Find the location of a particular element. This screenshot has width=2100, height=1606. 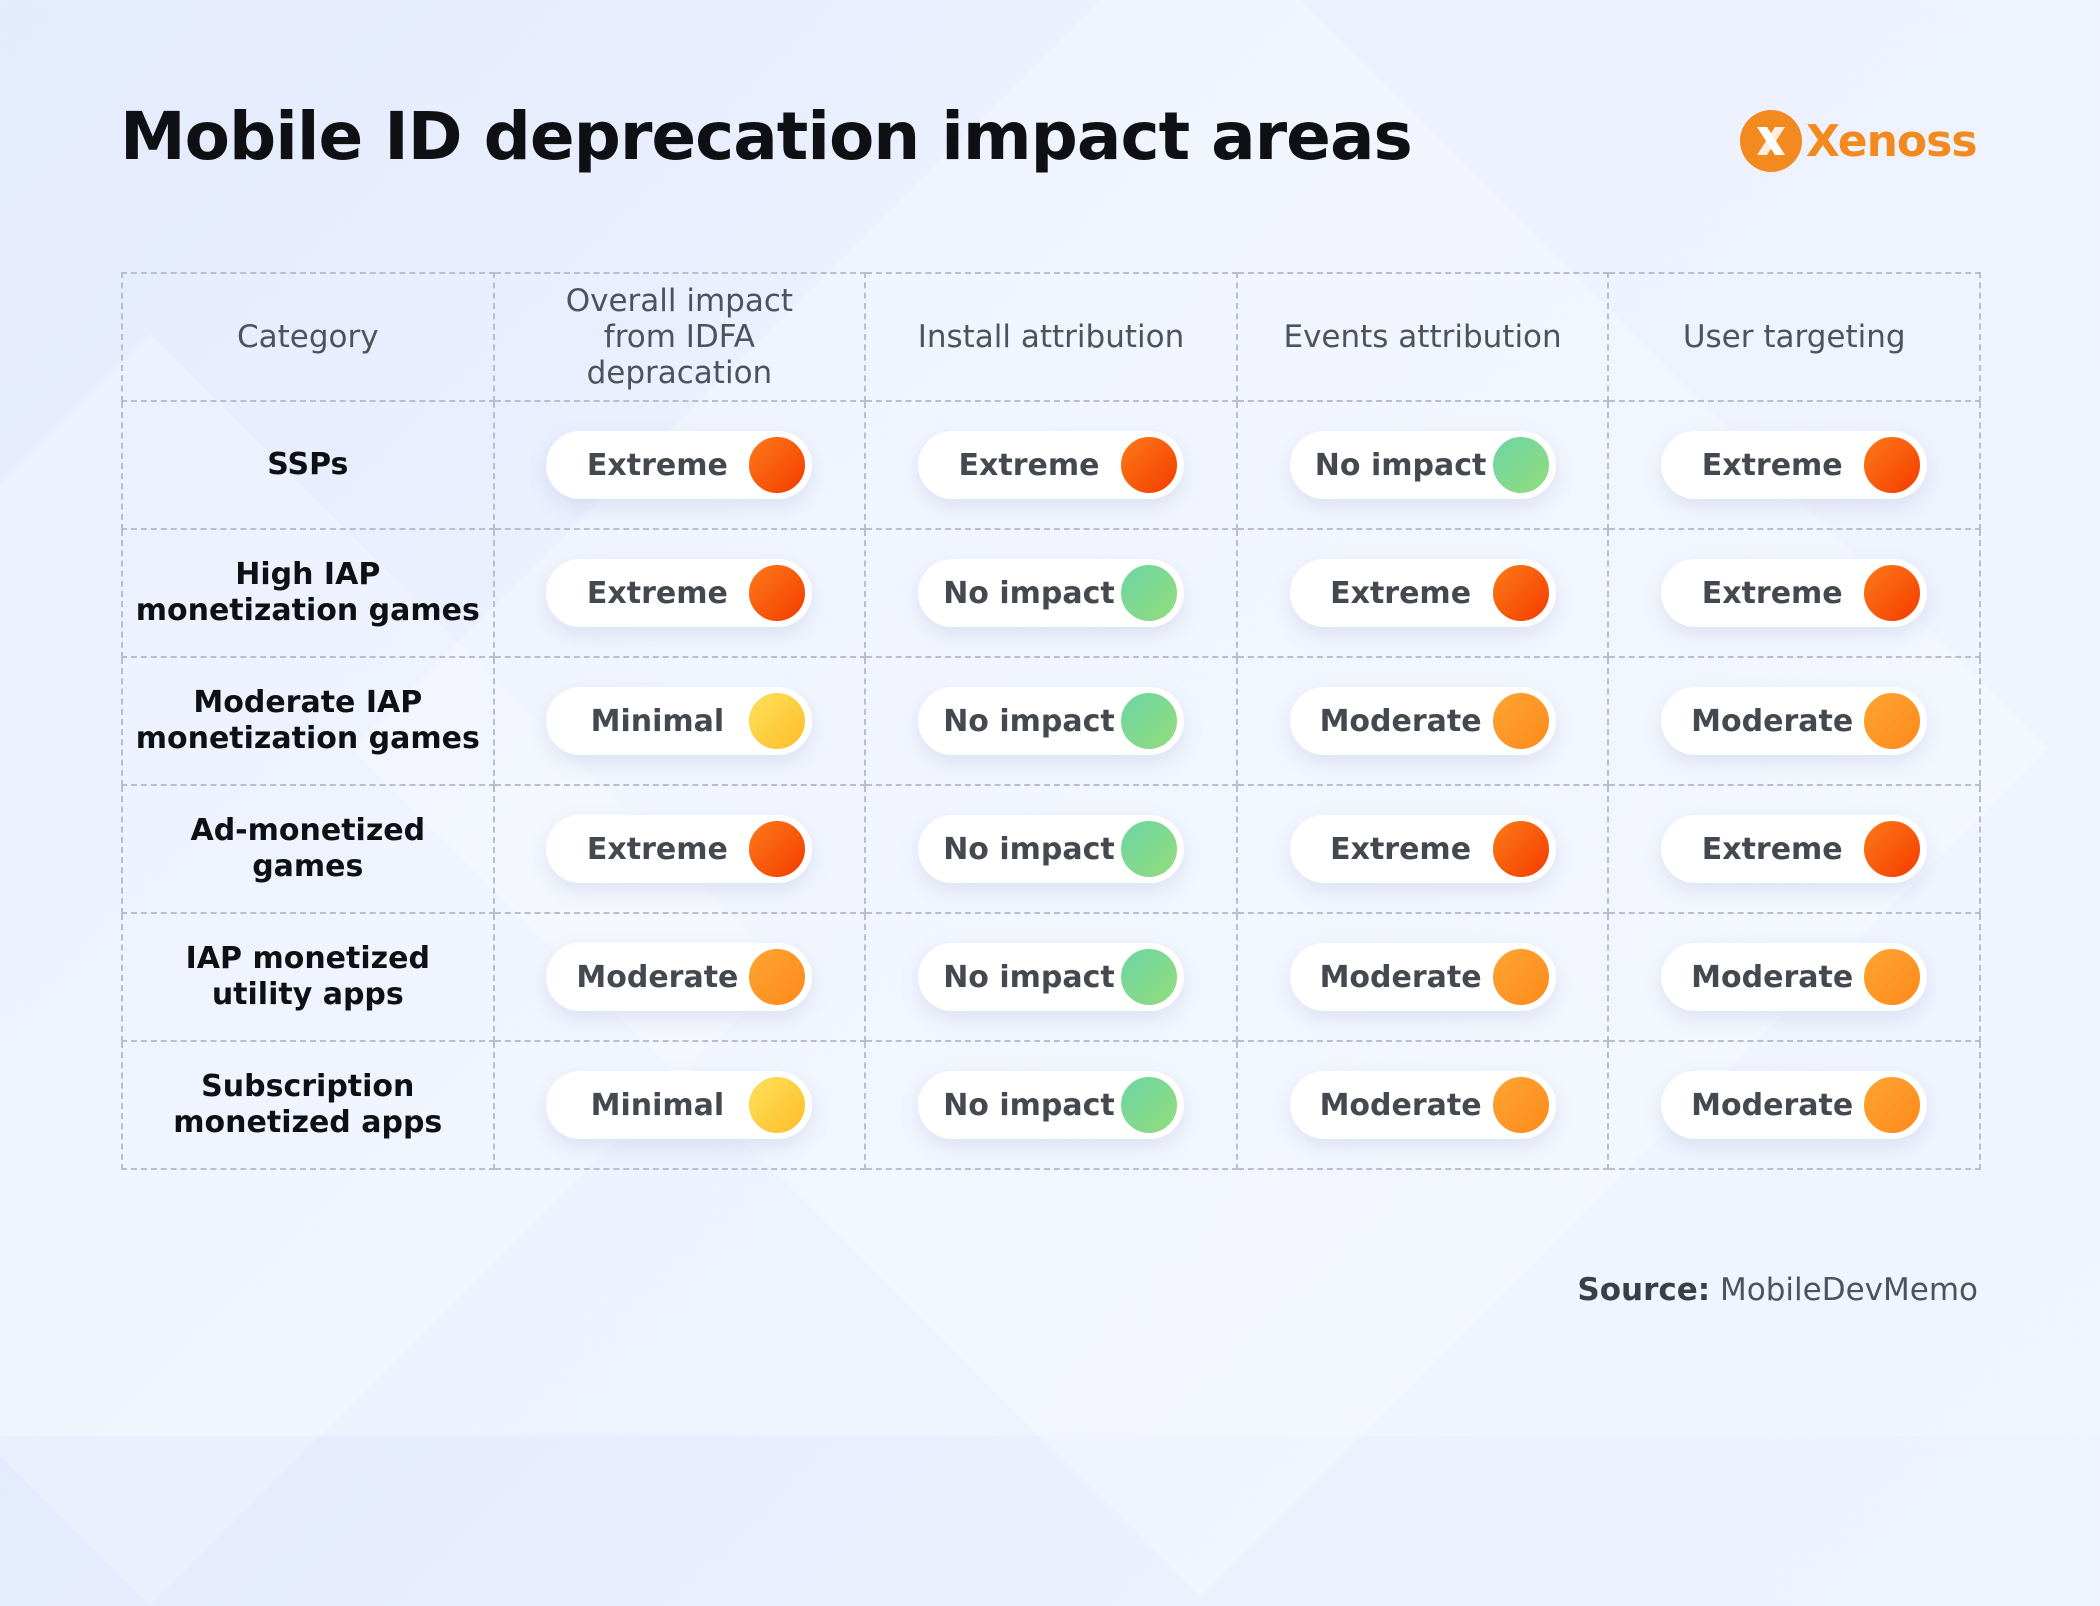

category-cell: Subscription monetized apps is located at coordinates (308, 1105).